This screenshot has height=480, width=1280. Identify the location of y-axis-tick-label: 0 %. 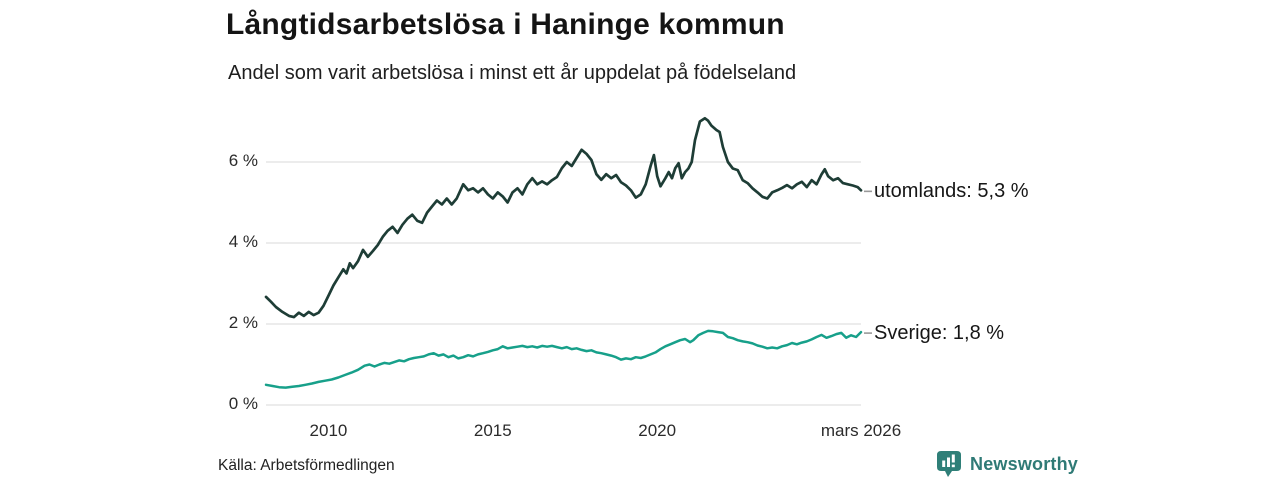
(243, 403).